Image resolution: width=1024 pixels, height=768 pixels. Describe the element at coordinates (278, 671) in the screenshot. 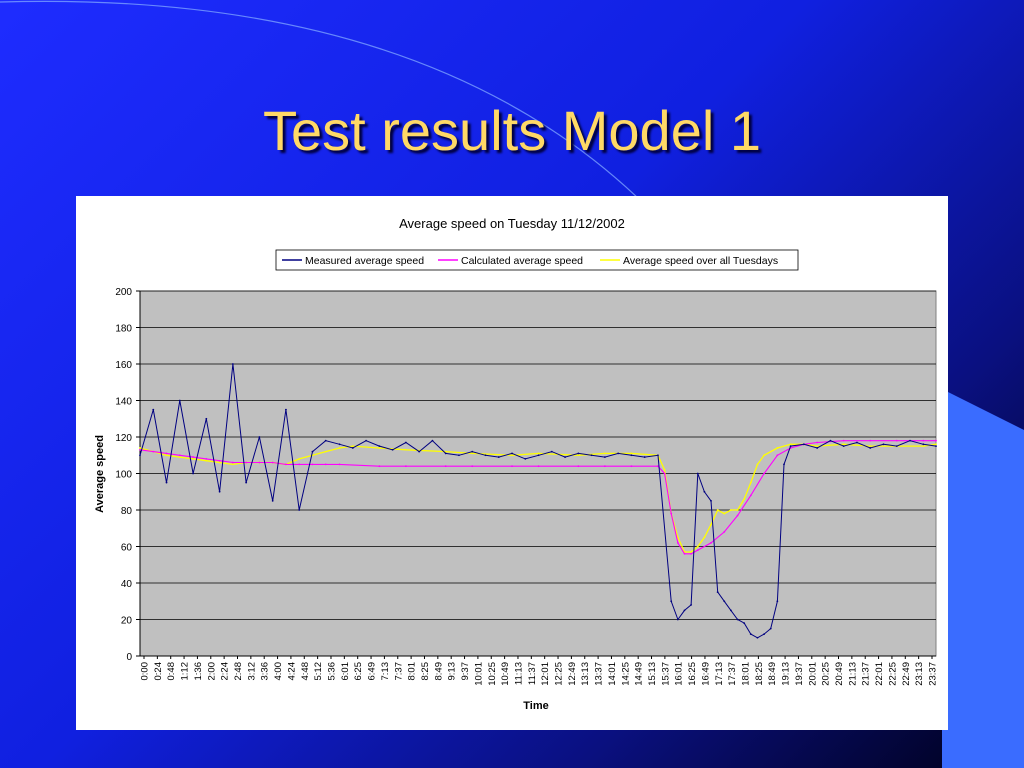

I see `x-tick-label: 4:00` at that location.